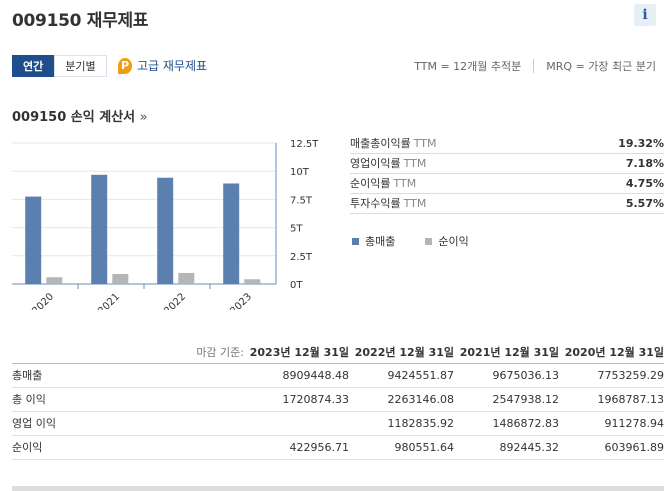  Describe the element at coordinates (355, 241) in the screenshot. I see `legend-swatch-revenue` at that location.